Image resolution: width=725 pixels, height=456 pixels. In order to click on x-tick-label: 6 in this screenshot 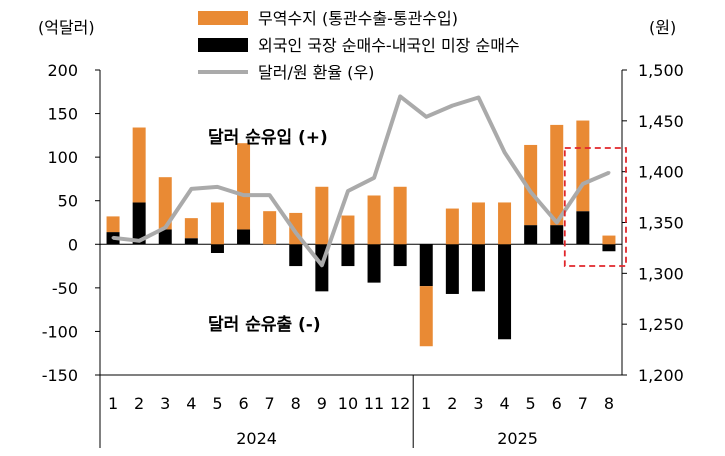, I will do `click(557, 403)`.